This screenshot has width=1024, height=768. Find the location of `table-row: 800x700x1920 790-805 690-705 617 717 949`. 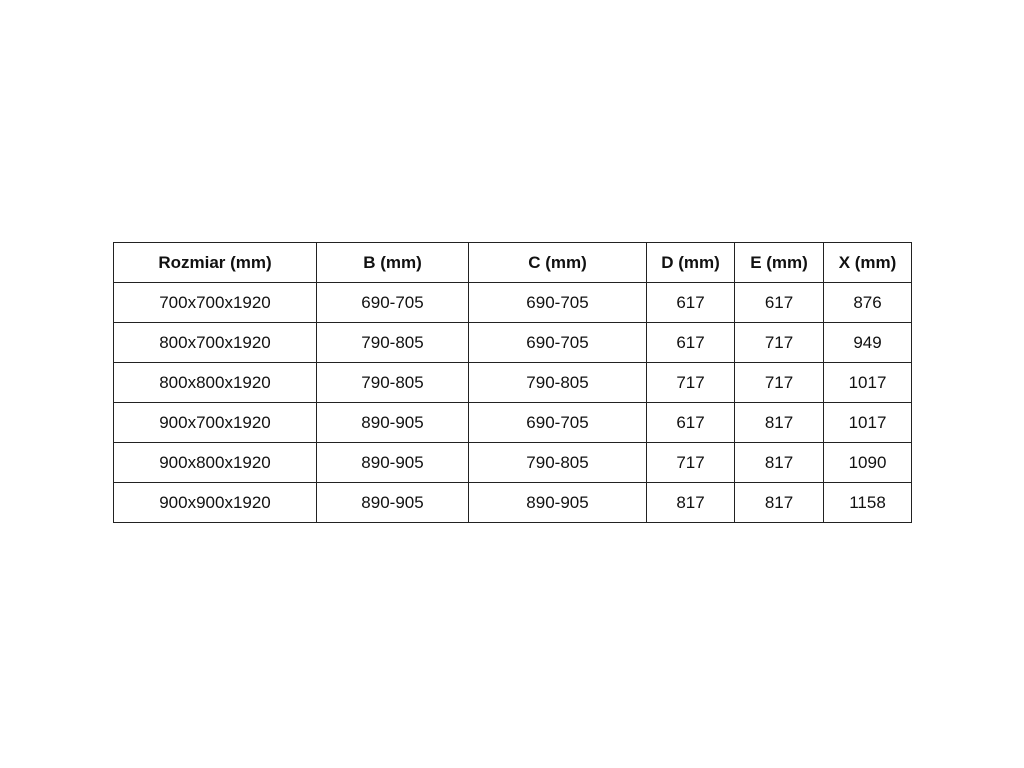

table-row: 800x700x1920 790-805 690-705 617 717 949 is located at coordinates (512, 342).